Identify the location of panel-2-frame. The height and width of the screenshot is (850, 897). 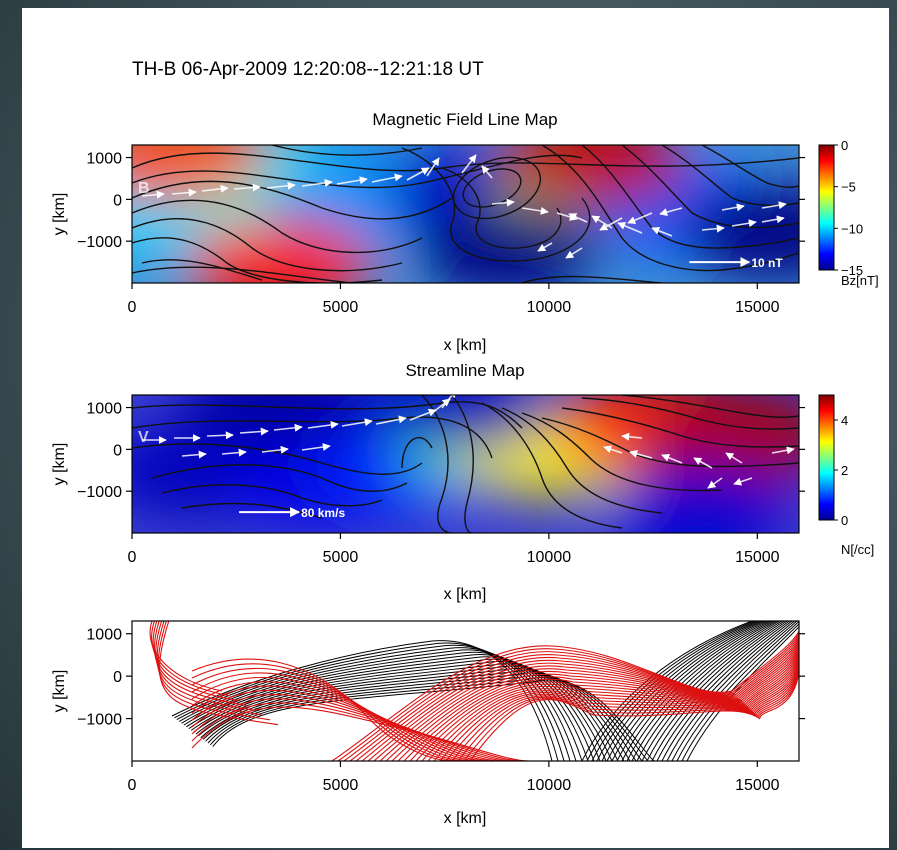
(465, 464).